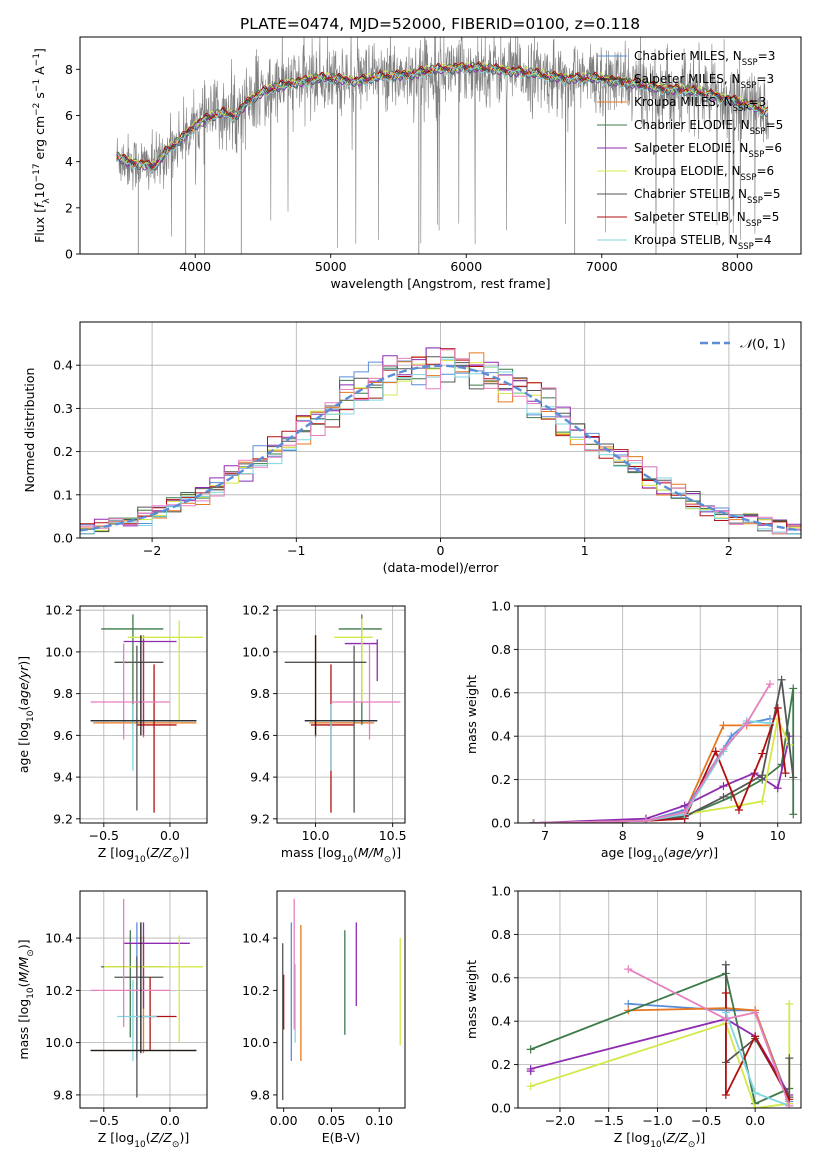  Describe the element at coordinates (704, 81) in the screenshot. I see `legend-entry: Salpeter MILES, NSSP=3` at that location.